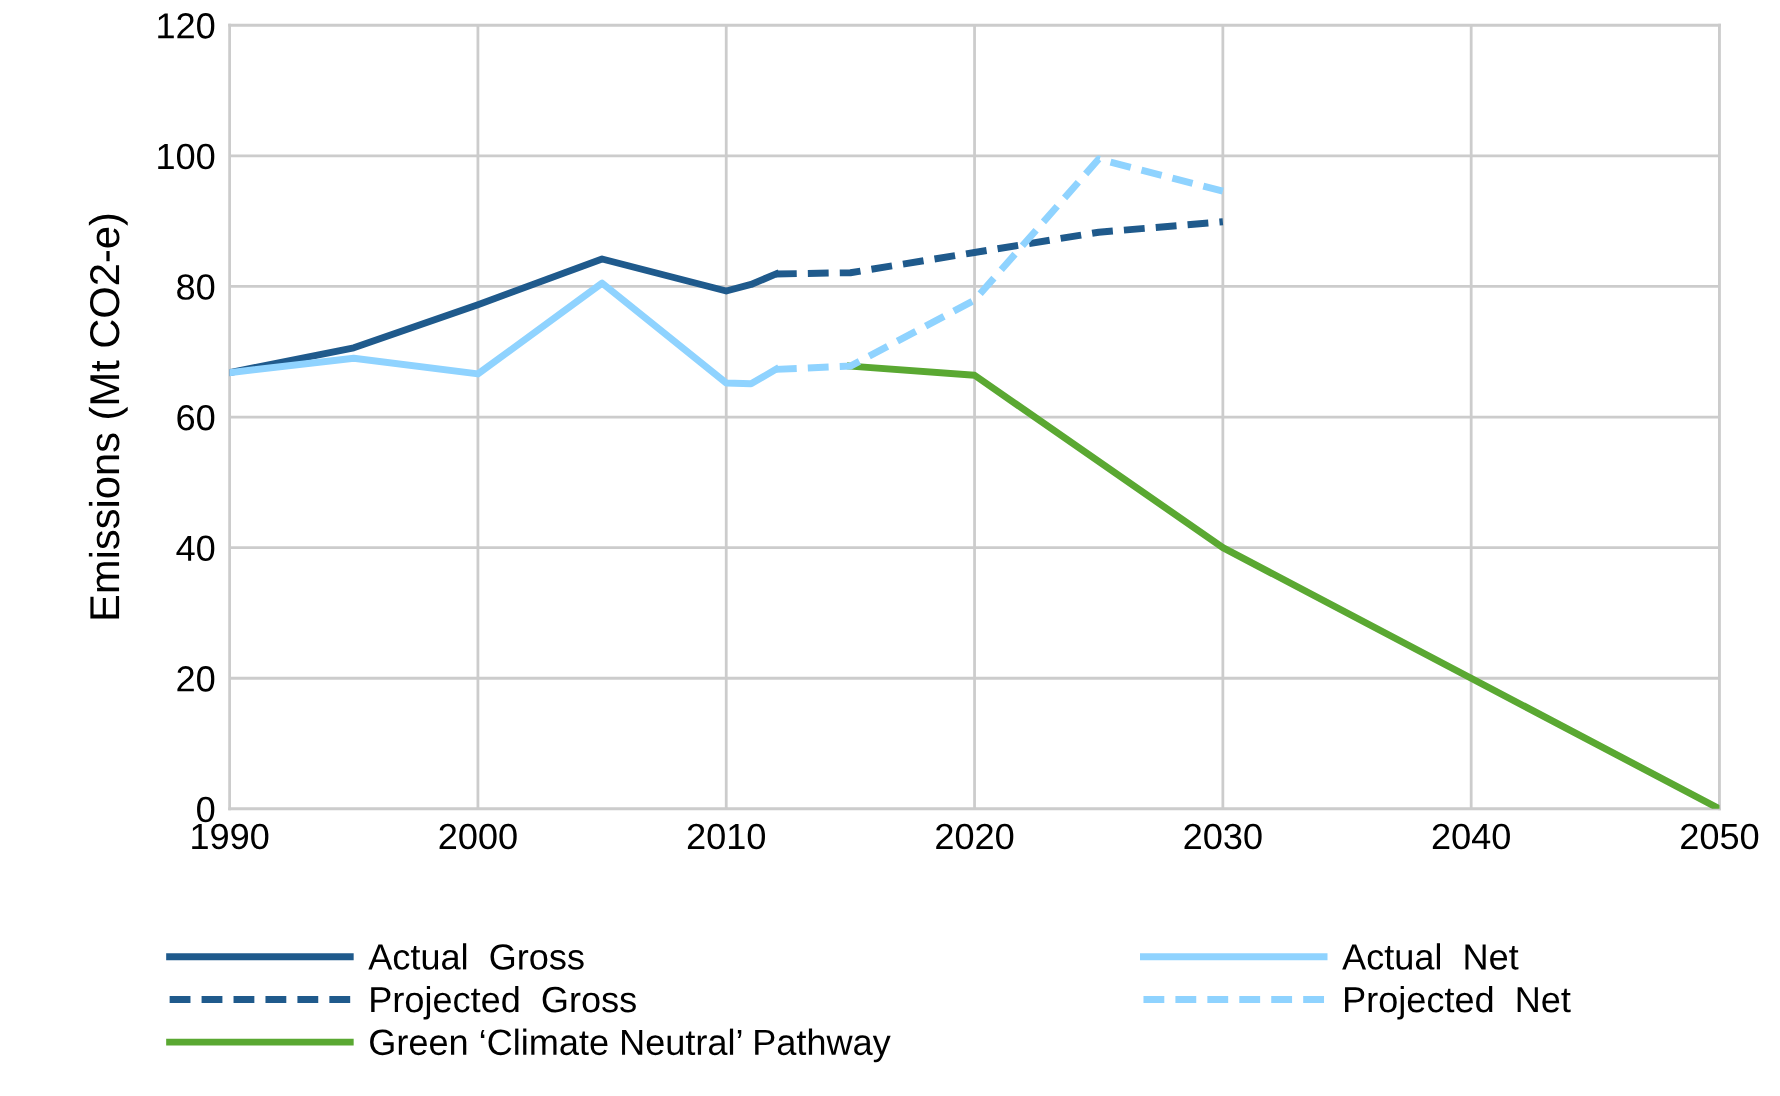 This screenshot has width=1780, height=1096. Describe the element at coordinates (975, 836) in the screenshot. I see `x-tick-label: 2020` at that location.